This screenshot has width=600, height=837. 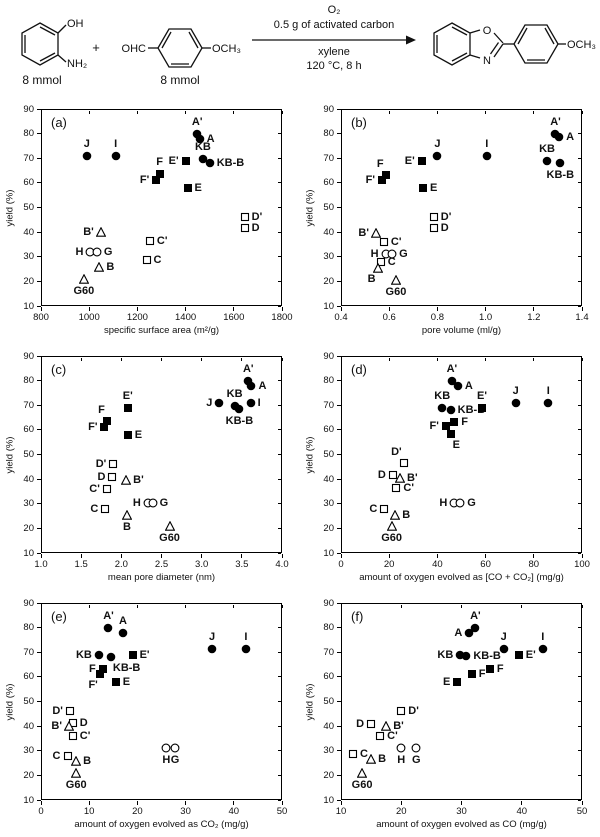 What do you see at coordinates (334, 10) in the screenshot?
I see `oxygen-condition: O₂` at bounding box center [334, 10].